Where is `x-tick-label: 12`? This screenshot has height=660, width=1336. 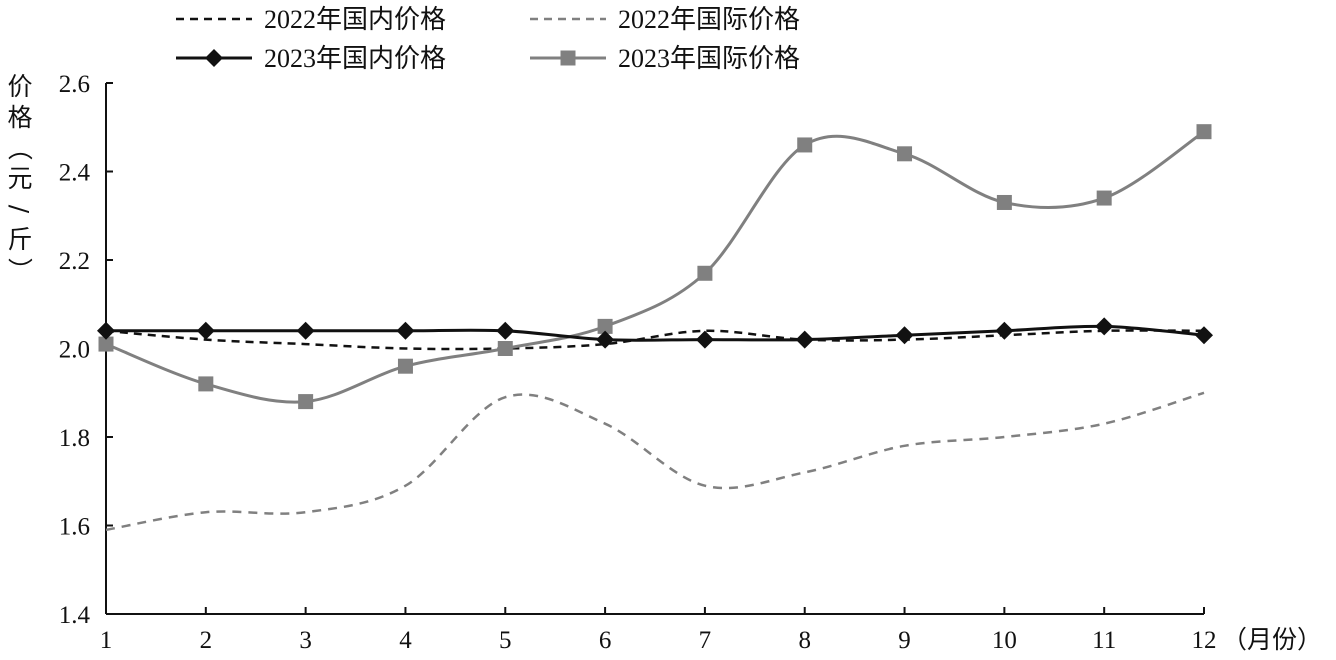
x-tick-label: 12 is located at coordinates (1204, 640).